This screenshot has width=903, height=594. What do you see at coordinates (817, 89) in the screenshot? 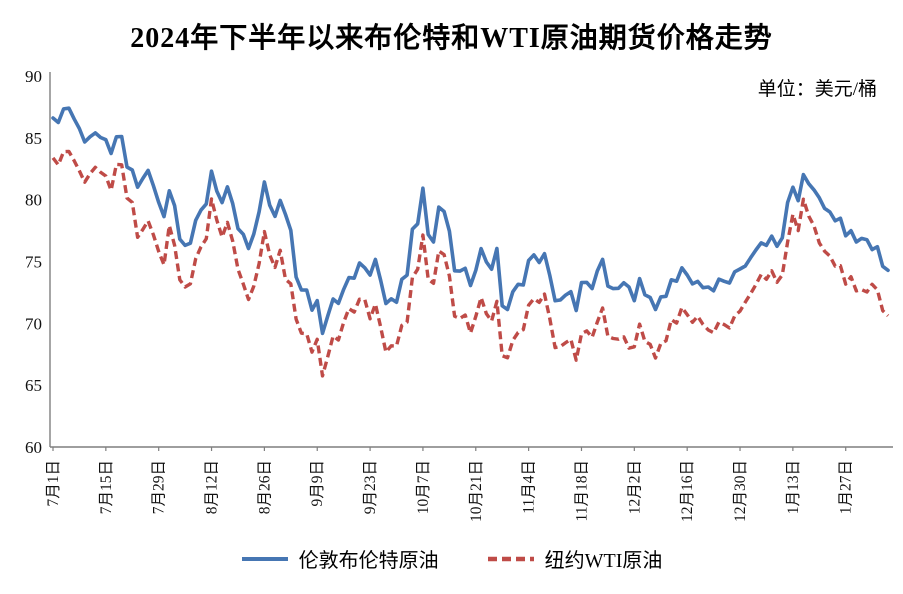
I see `unit-label: 单位：美元/桶` at bounding box center [817, 89].